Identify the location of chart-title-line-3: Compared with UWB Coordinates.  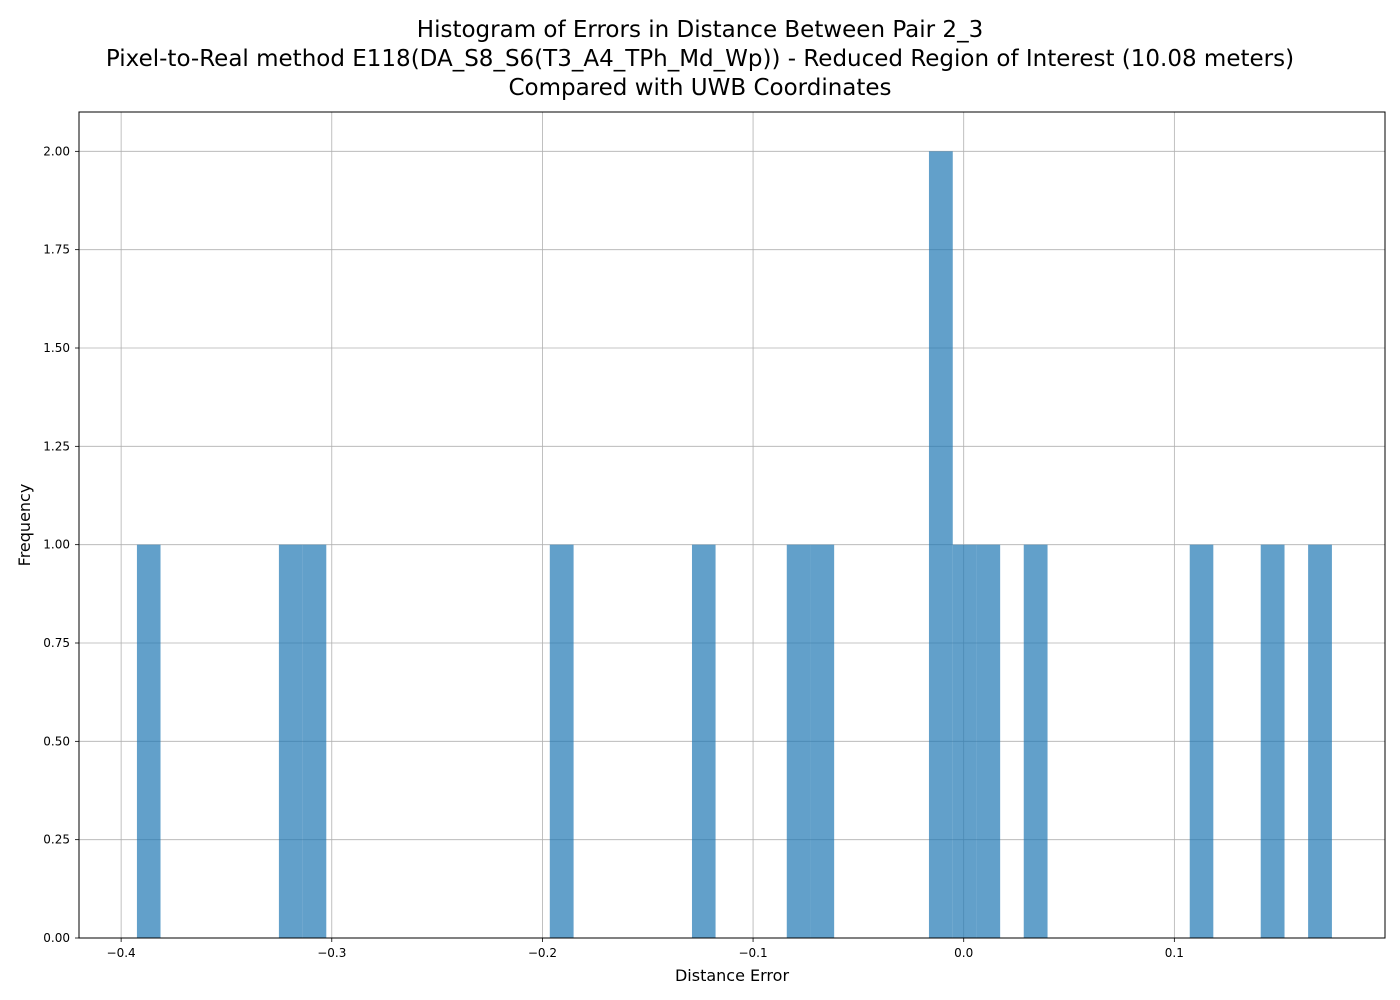
(700, 88).